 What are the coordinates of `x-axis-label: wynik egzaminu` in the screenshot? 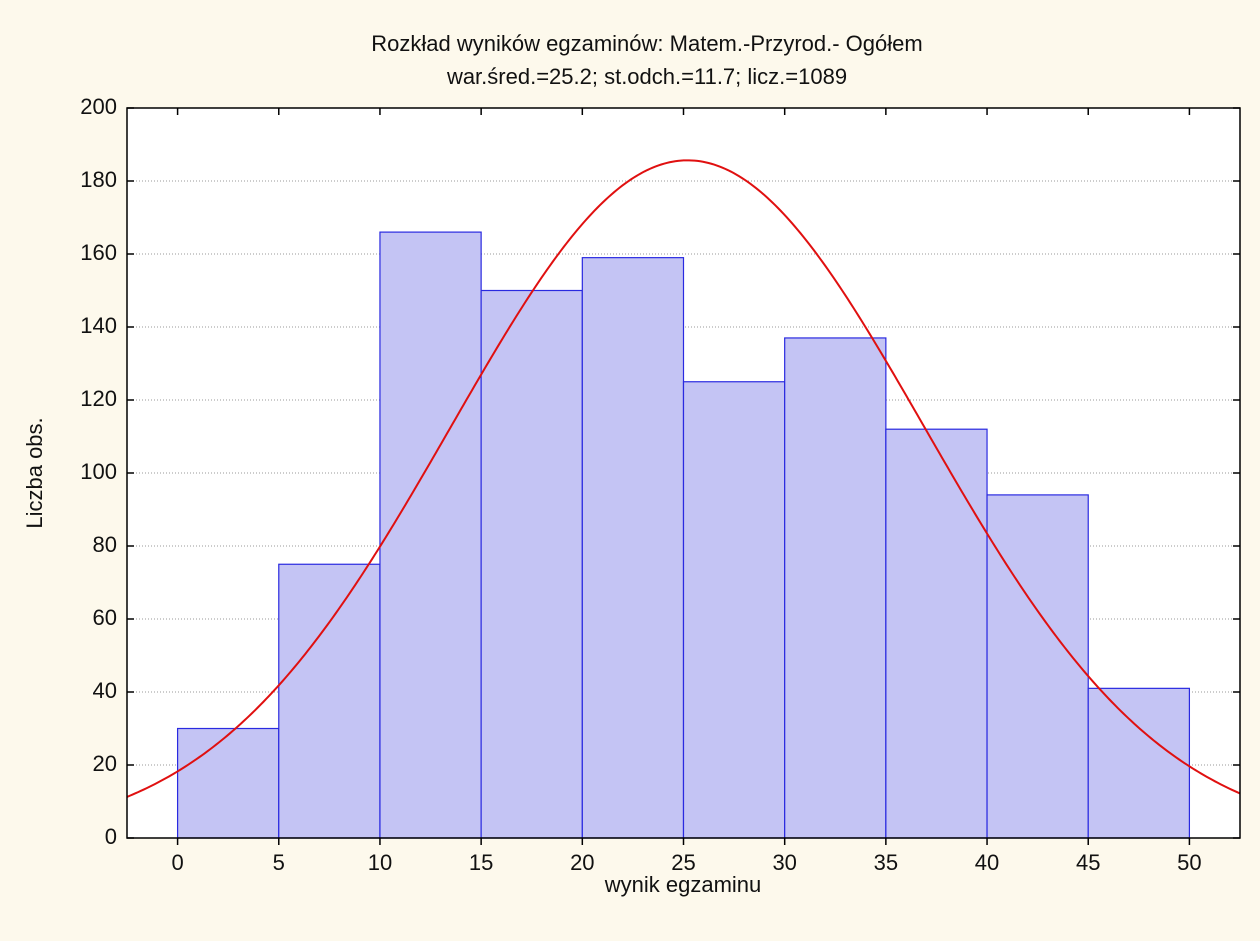 It's located at (683, 884).